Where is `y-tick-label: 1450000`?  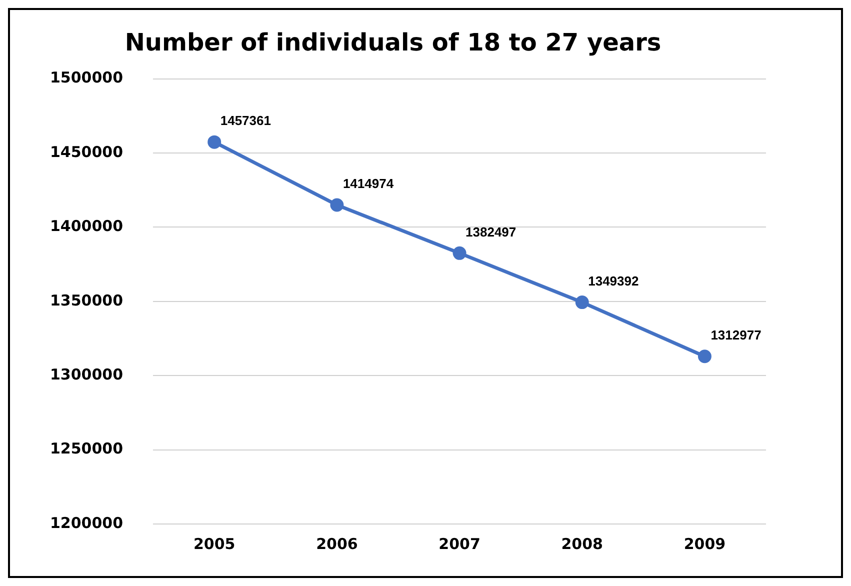
y-tick-label: 1450000 is located at coordinates (87, 151).